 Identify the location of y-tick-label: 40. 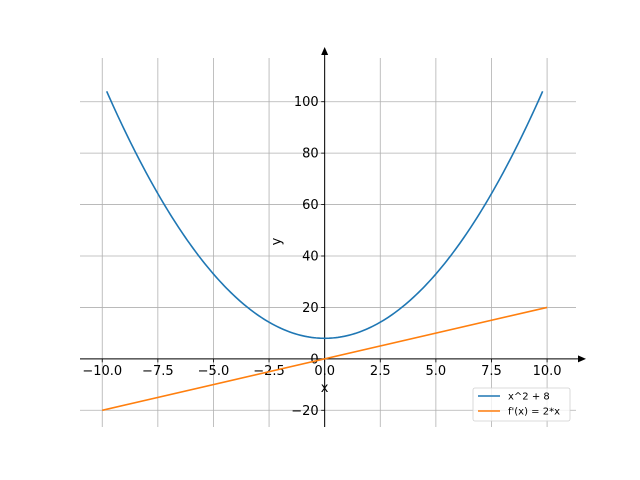
(310, 257).